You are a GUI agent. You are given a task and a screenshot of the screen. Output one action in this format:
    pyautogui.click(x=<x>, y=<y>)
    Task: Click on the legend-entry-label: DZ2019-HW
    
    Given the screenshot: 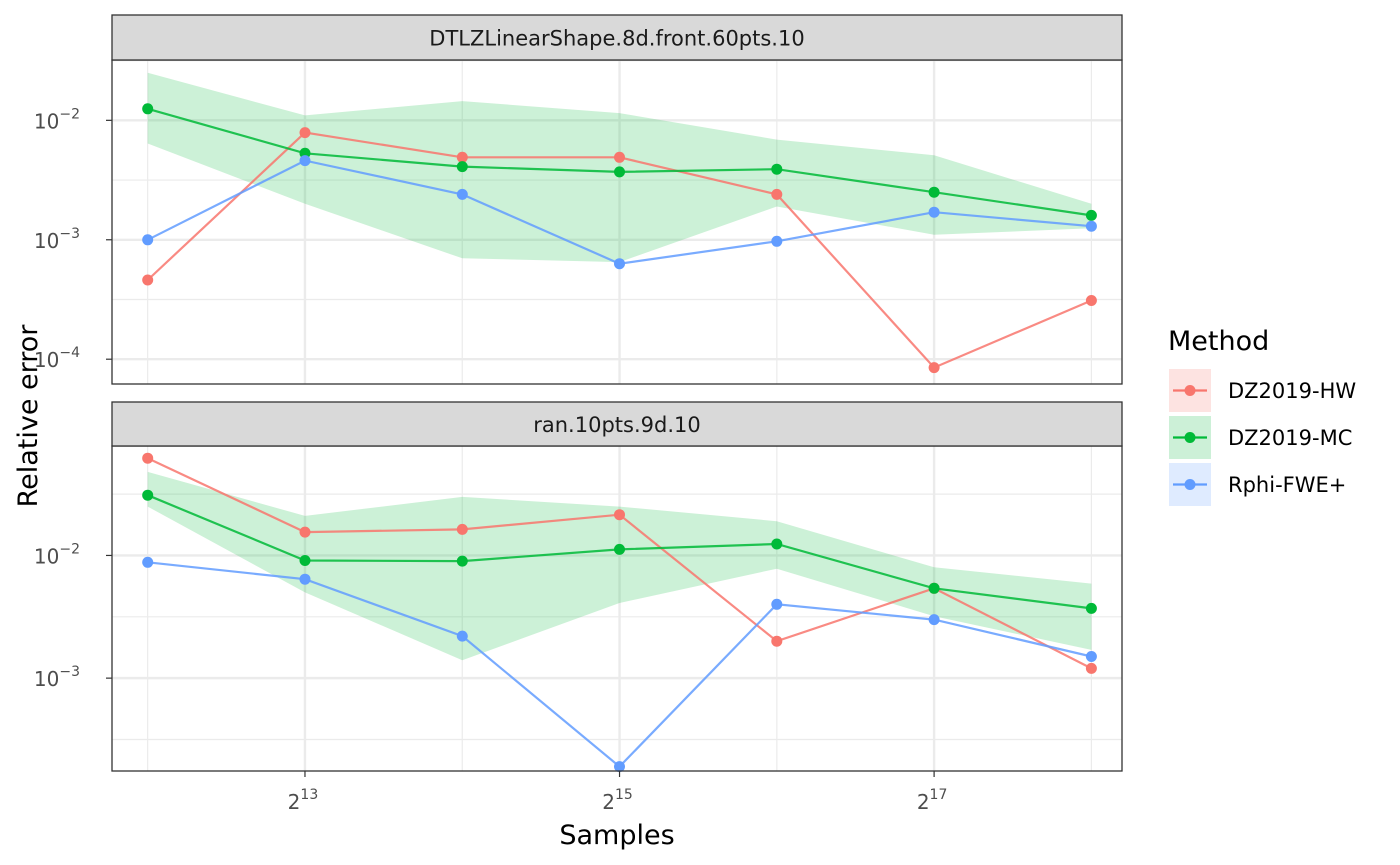 What is the action you would take?
    pyautogui.click(x=1292, y=391)
    